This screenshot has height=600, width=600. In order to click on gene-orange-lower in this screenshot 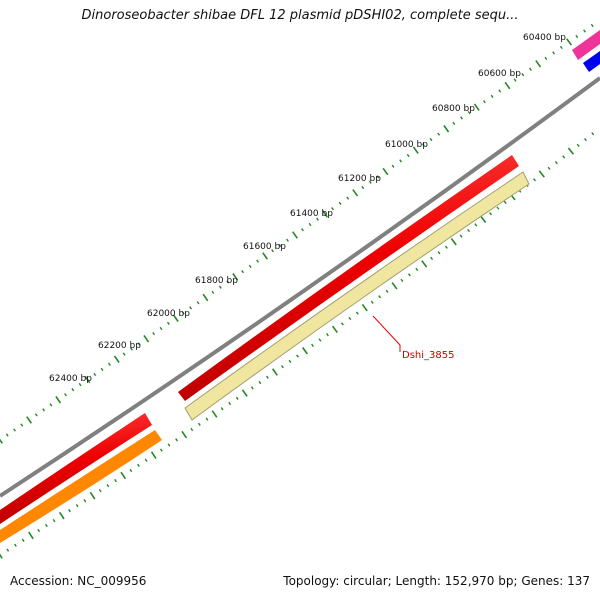, I will do `click(81, 486)`.